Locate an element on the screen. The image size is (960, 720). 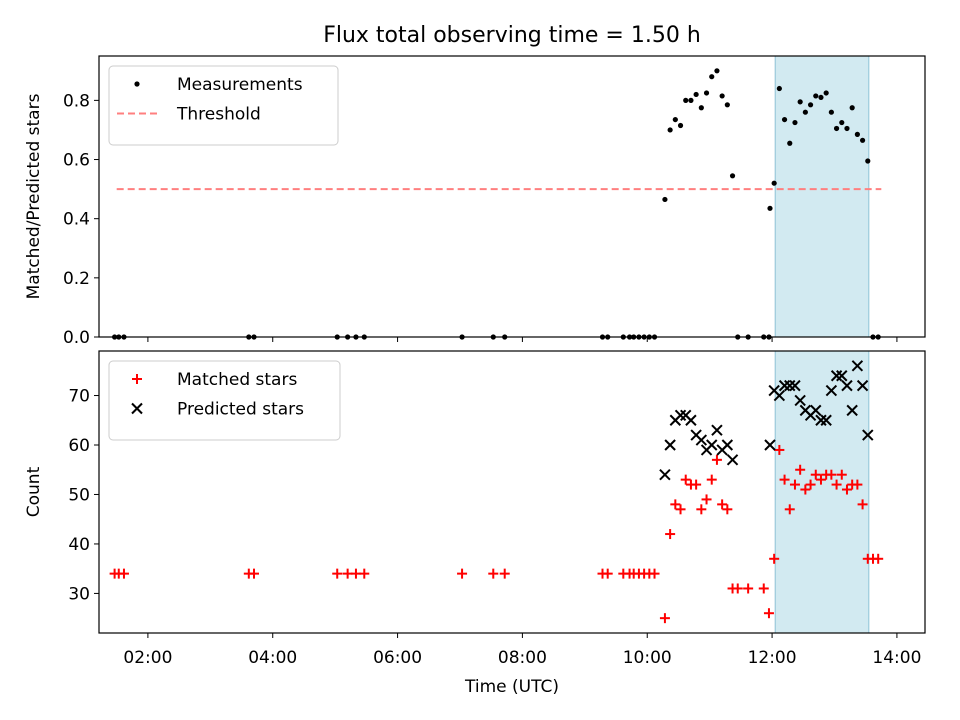
y-tick-label: 0.4 is located at coordinates (76, 220).